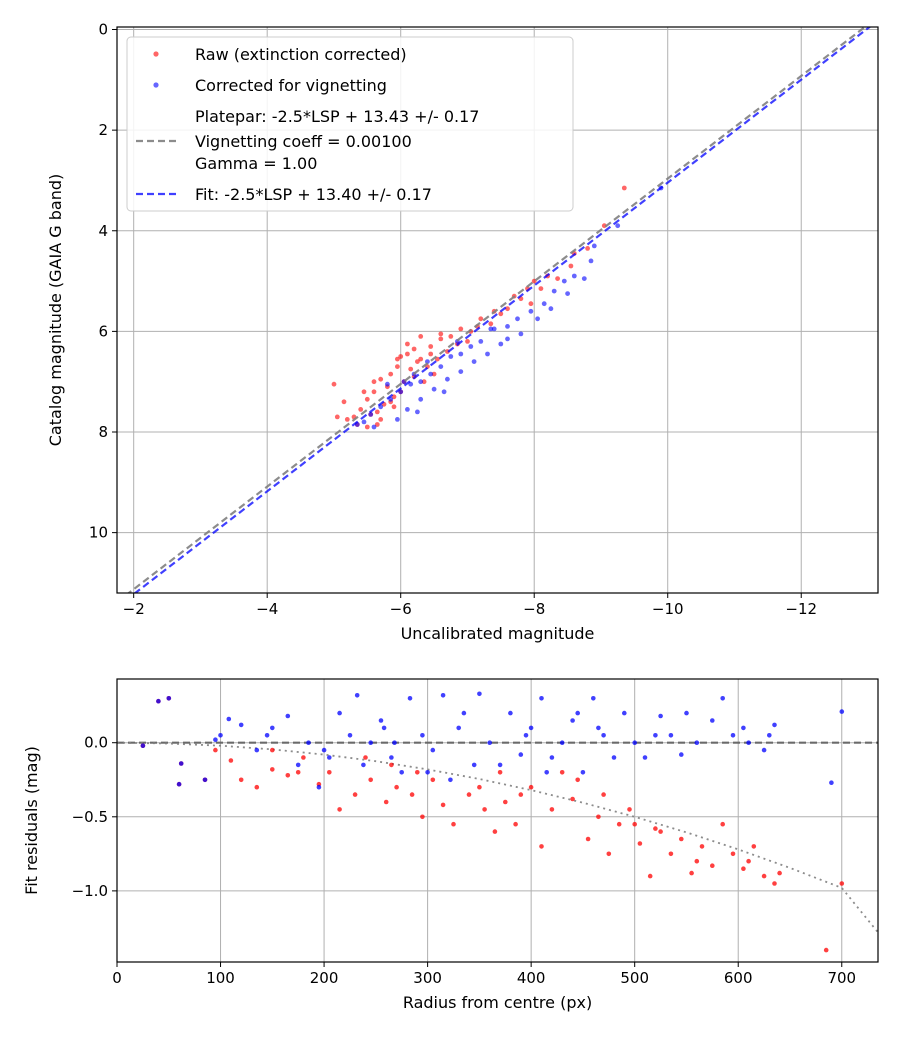 The image size is (900, 1050). I want to click on legend-entry-2-label: Corrected for vignetting, so click(291, 85).